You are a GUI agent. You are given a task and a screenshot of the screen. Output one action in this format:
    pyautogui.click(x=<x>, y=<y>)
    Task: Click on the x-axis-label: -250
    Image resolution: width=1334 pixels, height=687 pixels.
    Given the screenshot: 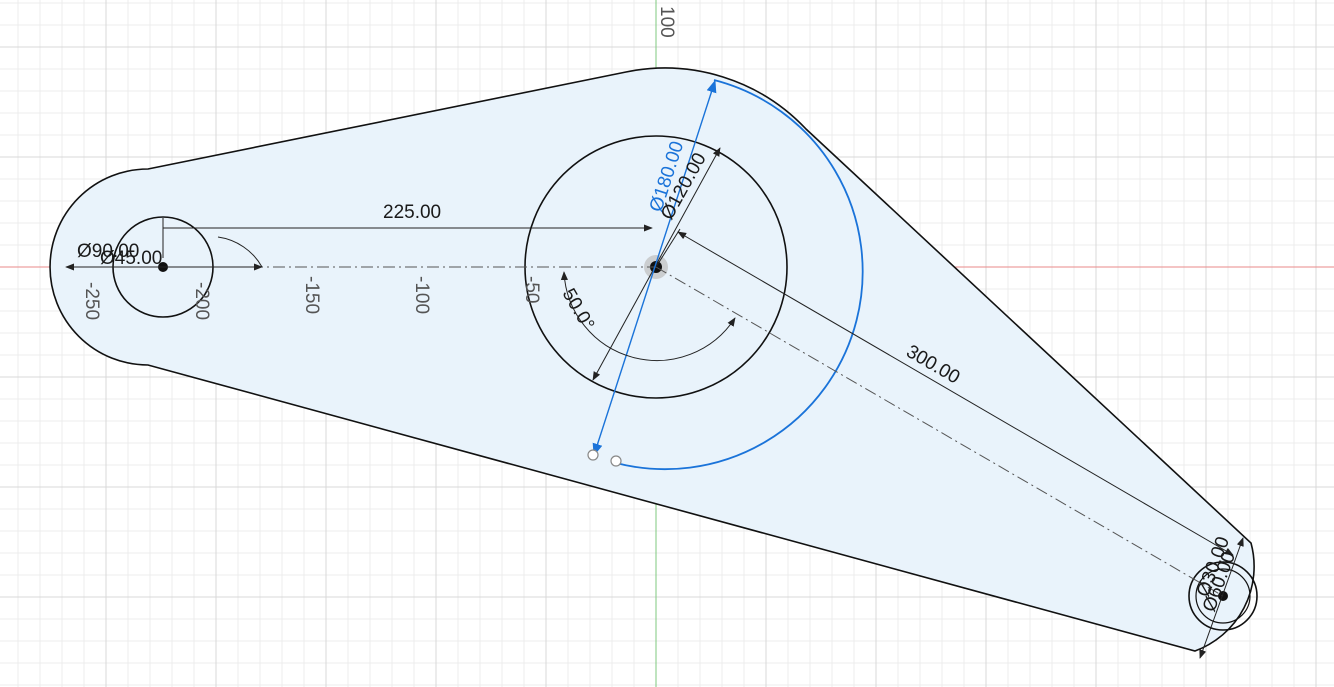 What is the action you would take?
    pyautogui.click(x=91, y=301)
    